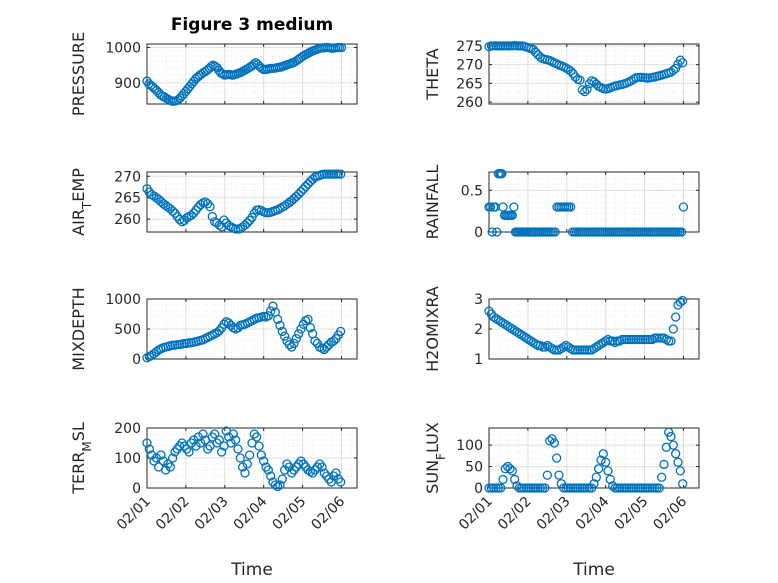  What do you see at coordinates (127, 177) in the screenshot?
I see `y-tick-label: 270` at bounding box center [127, 177].